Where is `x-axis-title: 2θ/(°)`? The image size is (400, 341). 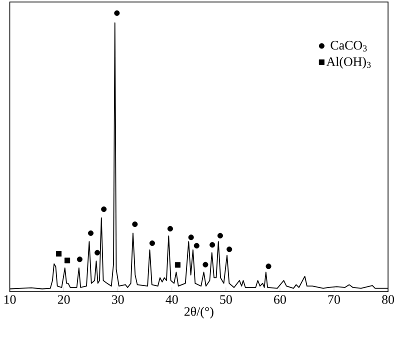
x-axis-title: 2θ/(°) is located at coordinates (199, 312).